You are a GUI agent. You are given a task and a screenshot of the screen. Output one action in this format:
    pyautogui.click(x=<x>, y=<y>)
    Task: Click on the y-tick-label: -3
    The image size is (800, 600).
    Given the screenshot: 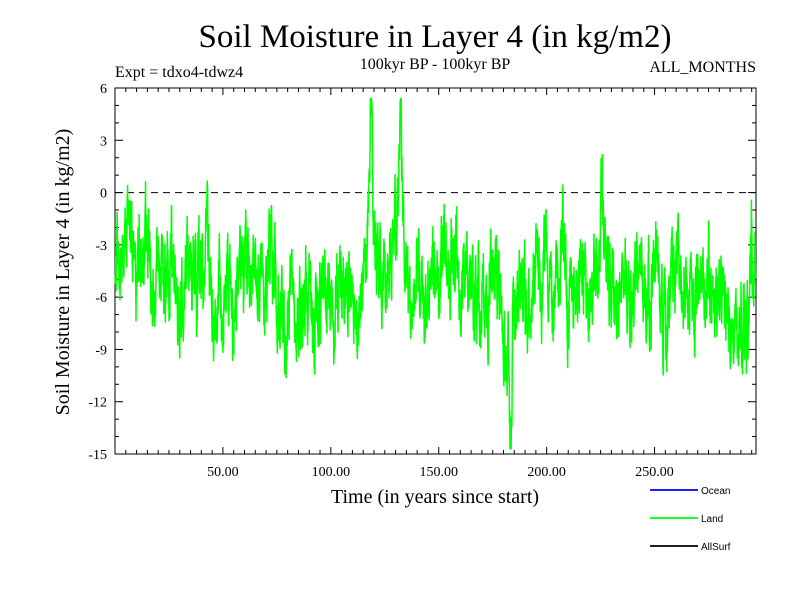 What is the action you would take?
    pyautogui.click(x=101, y=246)
    